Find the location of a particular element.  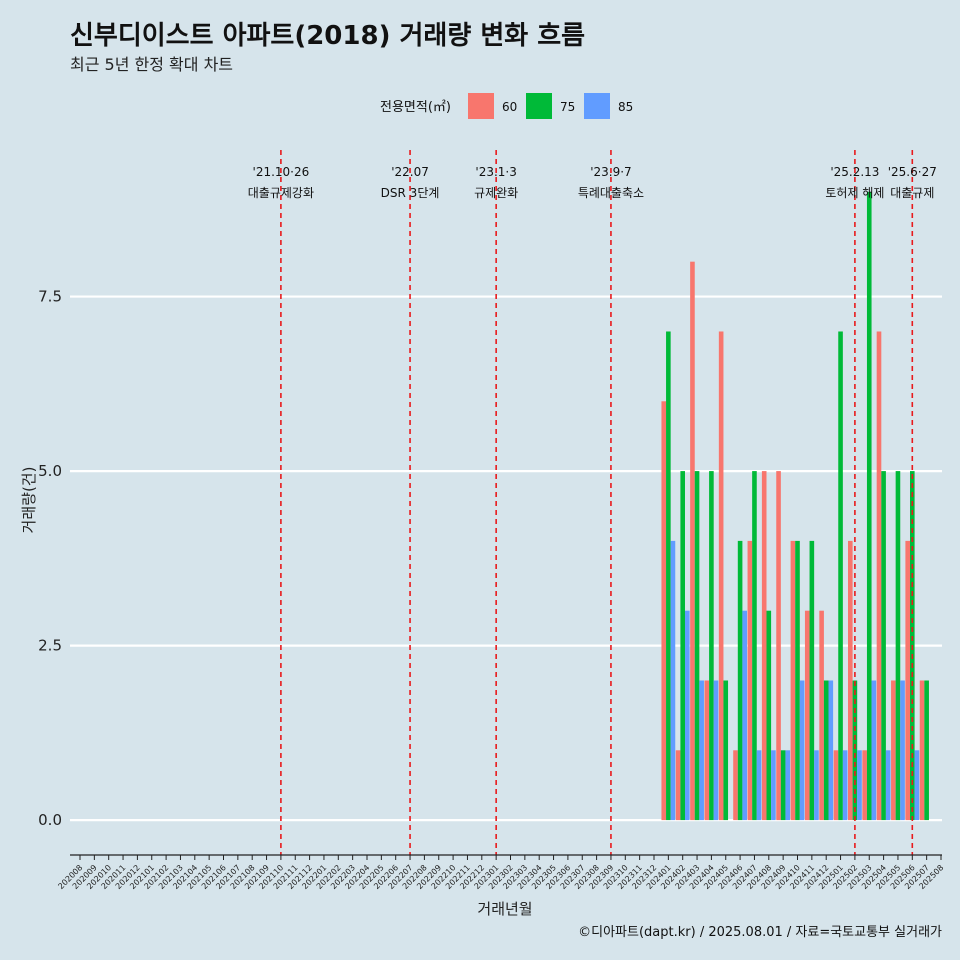

legend: 전용면적(㎡) 60 75 85 is located at coordinates (506, 106).